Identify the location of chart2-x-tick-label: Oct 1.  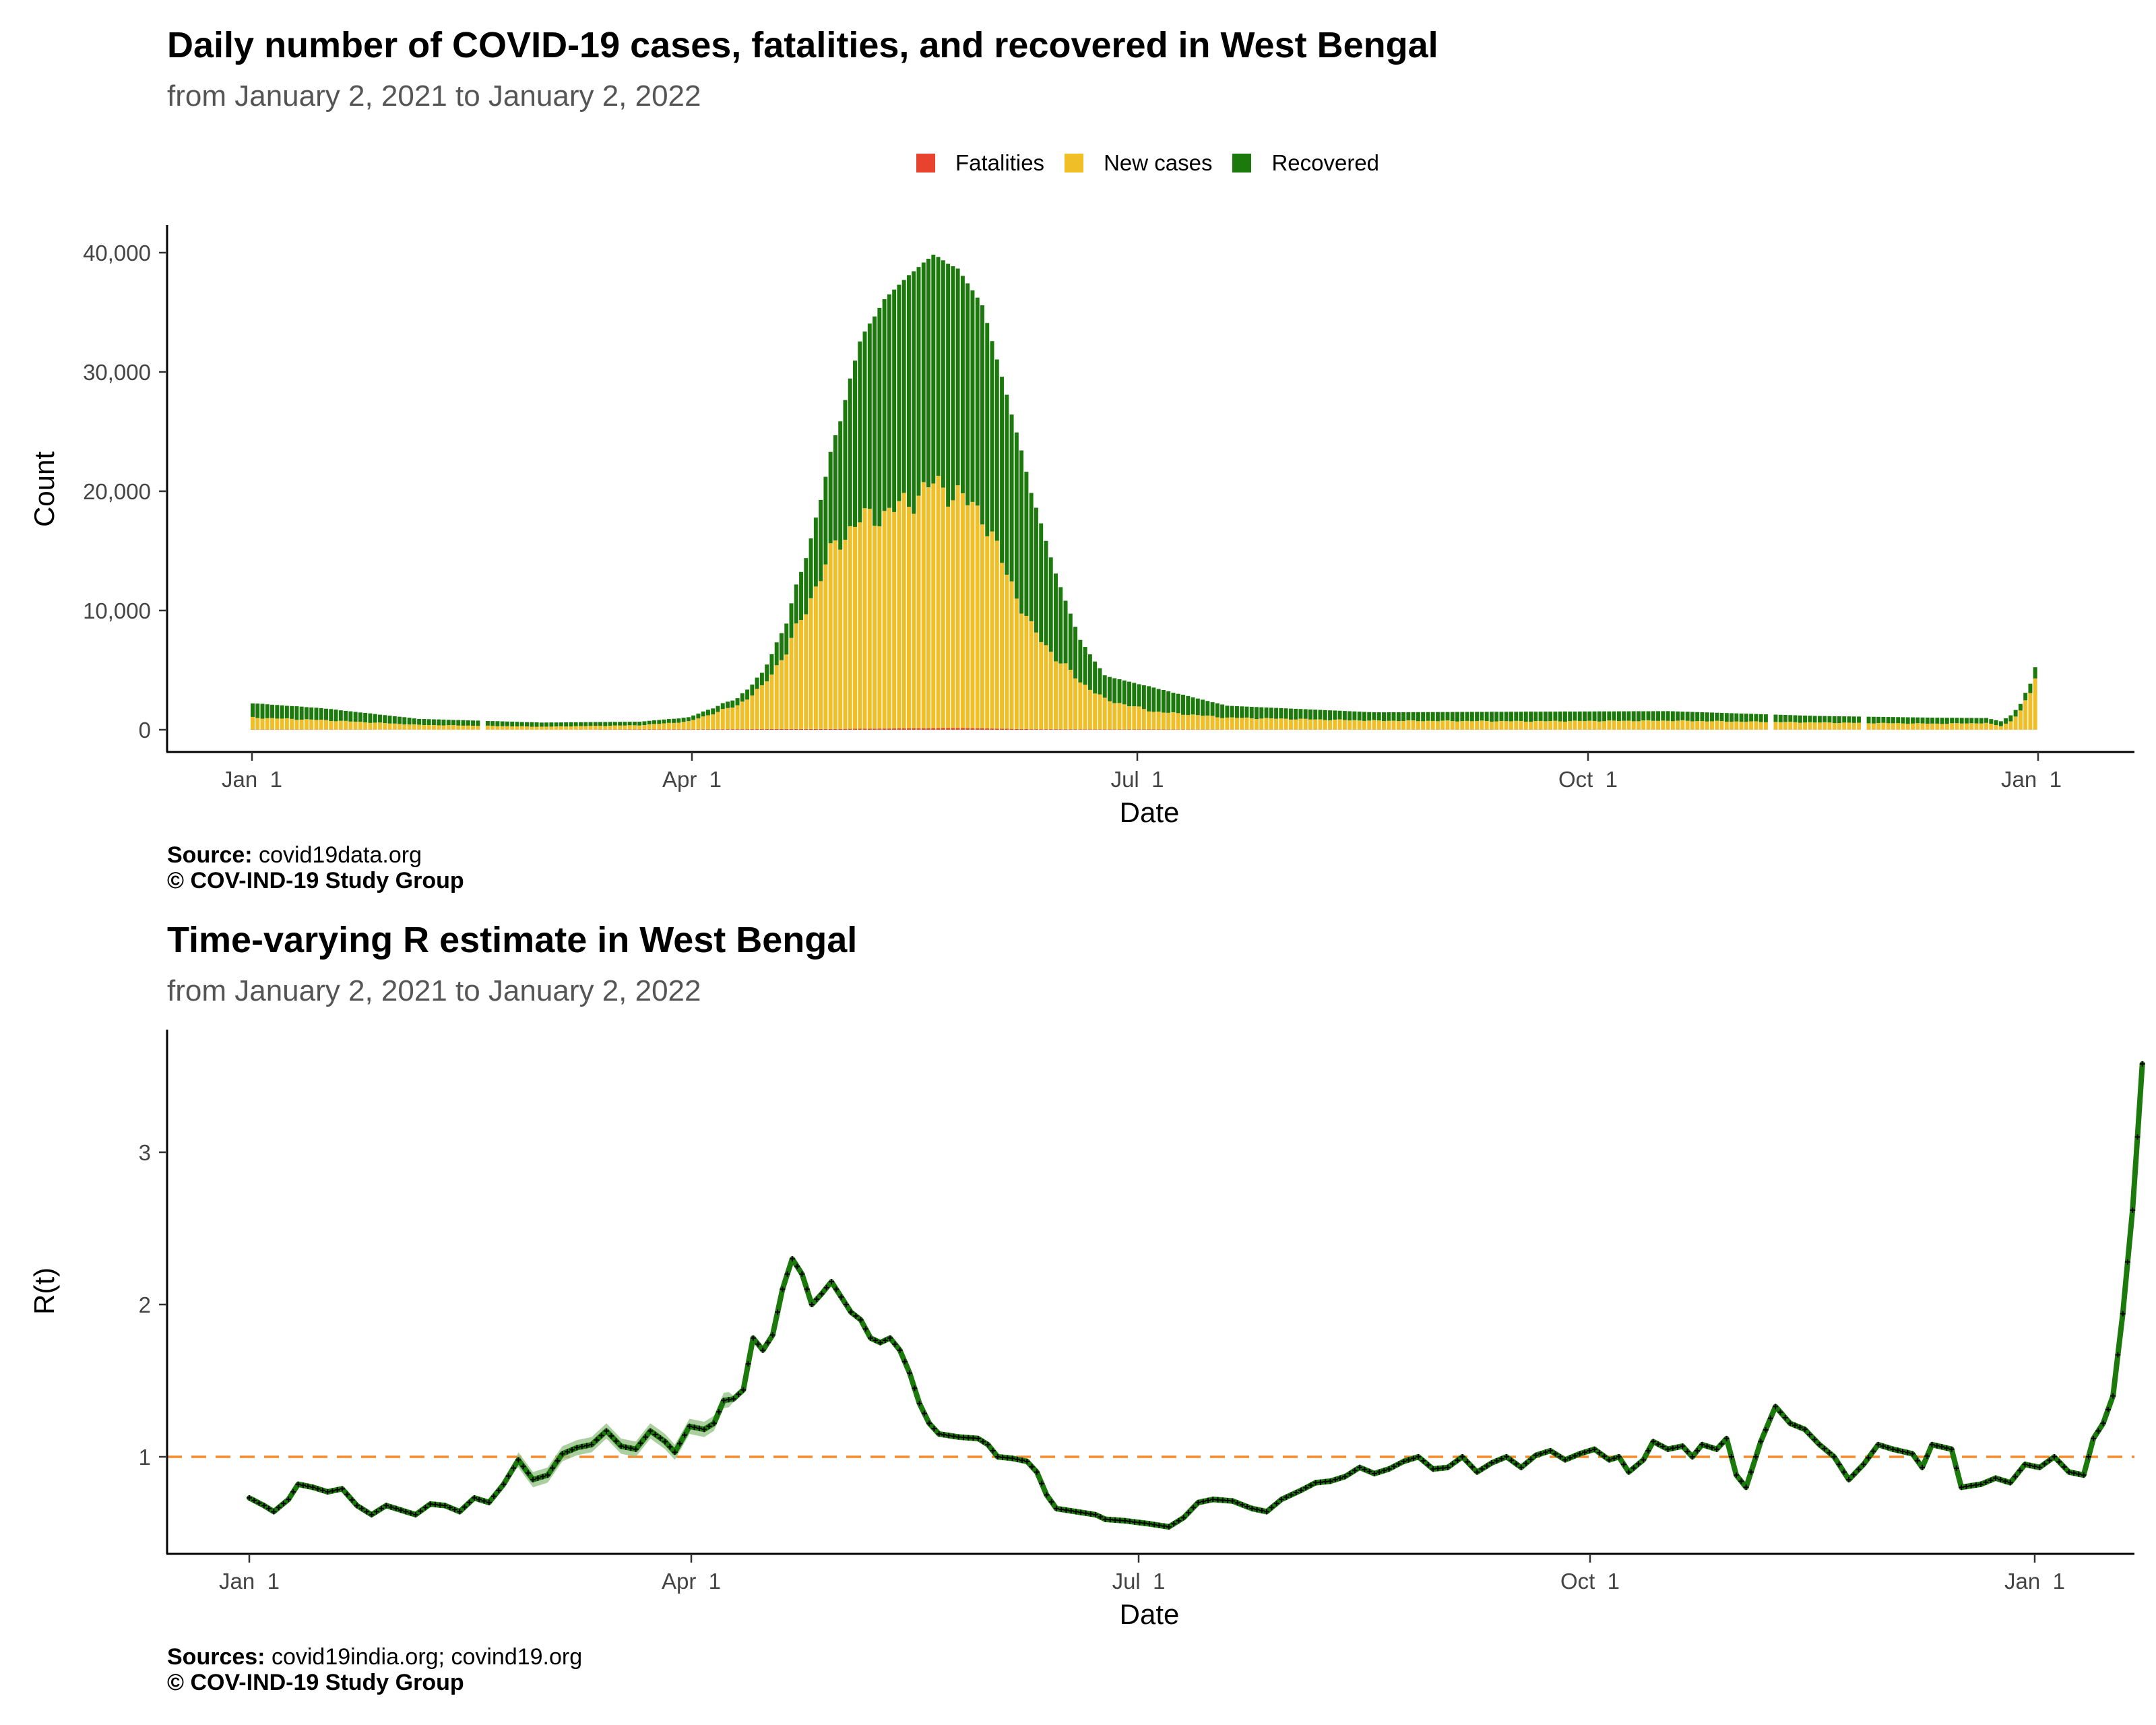
(1590, 1581).